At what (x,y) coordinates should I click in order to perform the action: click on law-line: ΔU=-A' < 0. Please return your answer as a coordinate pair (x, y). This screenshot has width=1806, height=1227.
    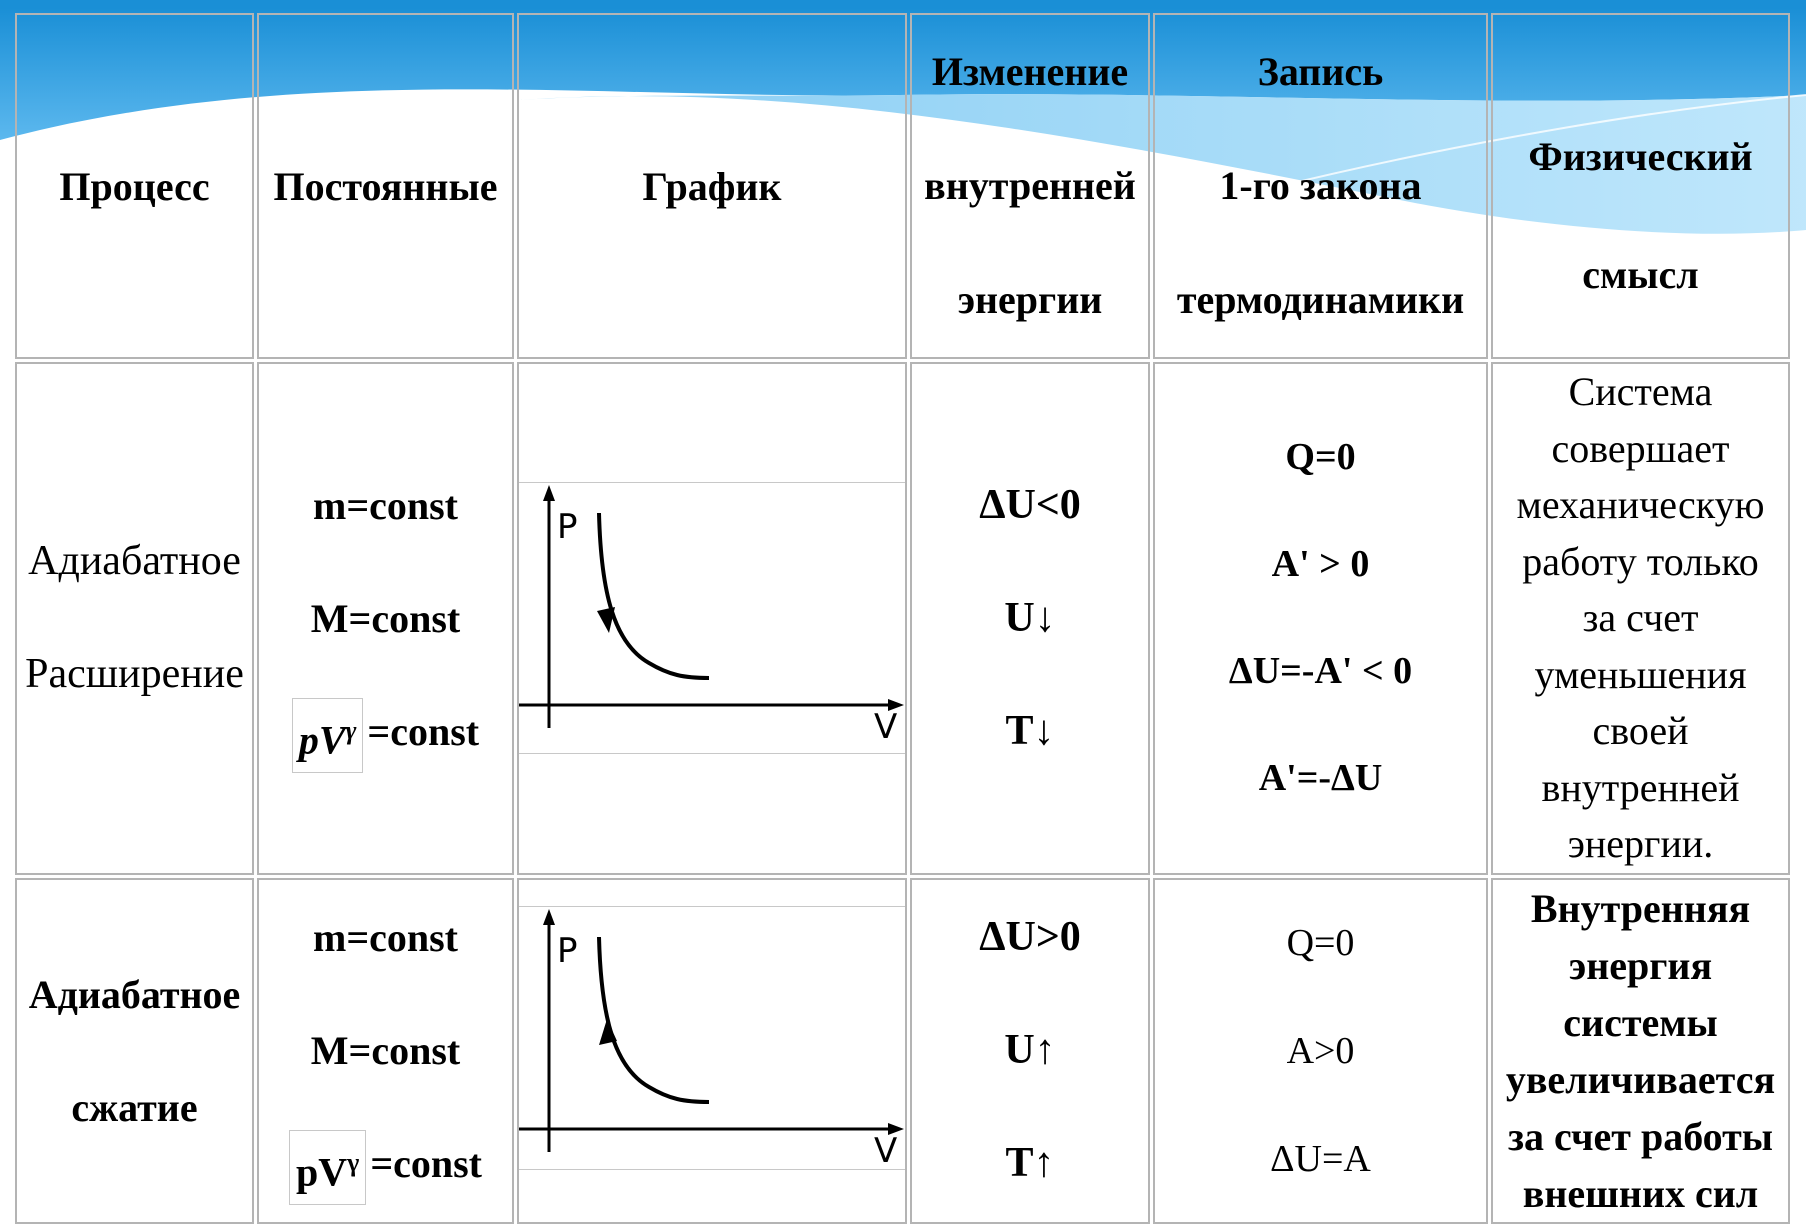
    Looking at the image, I should click on (1320, 671).